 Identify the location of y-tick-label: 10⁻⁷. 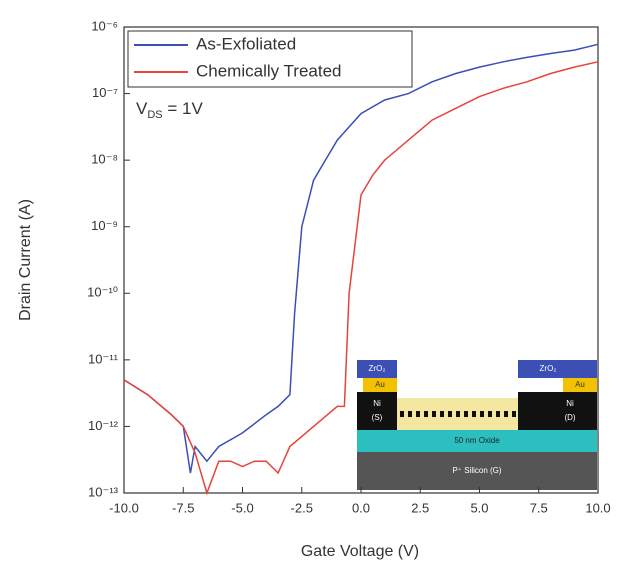
(105, 92).